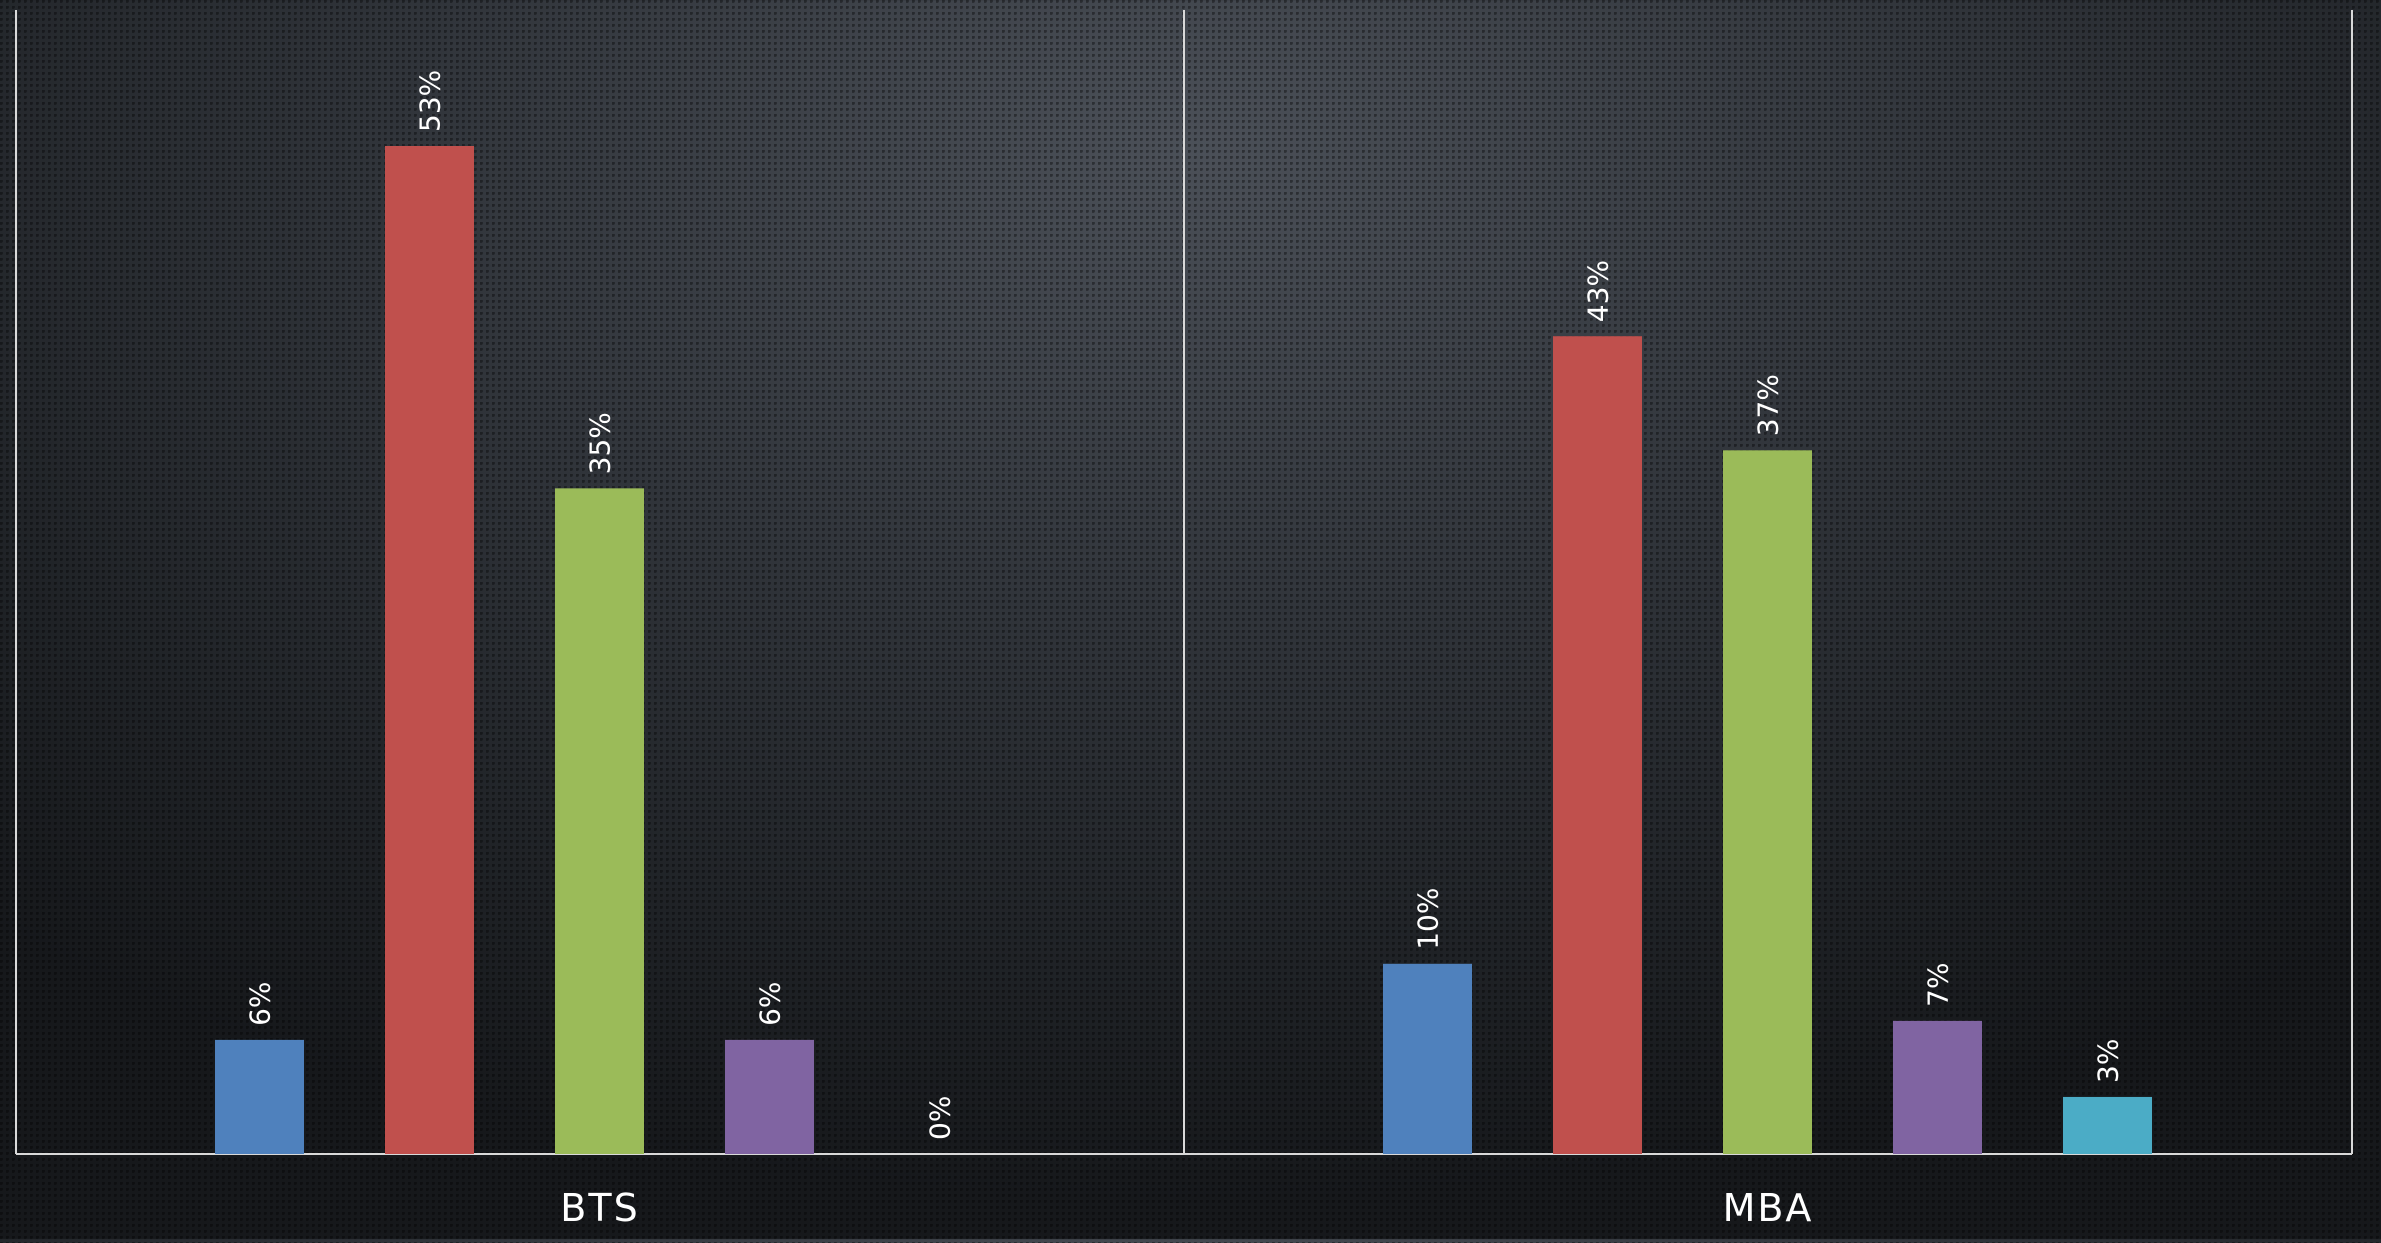 This screenshot has height=1243, width=2381. I want to click on data-label-mba-1: 10%, so click(1428, 919).